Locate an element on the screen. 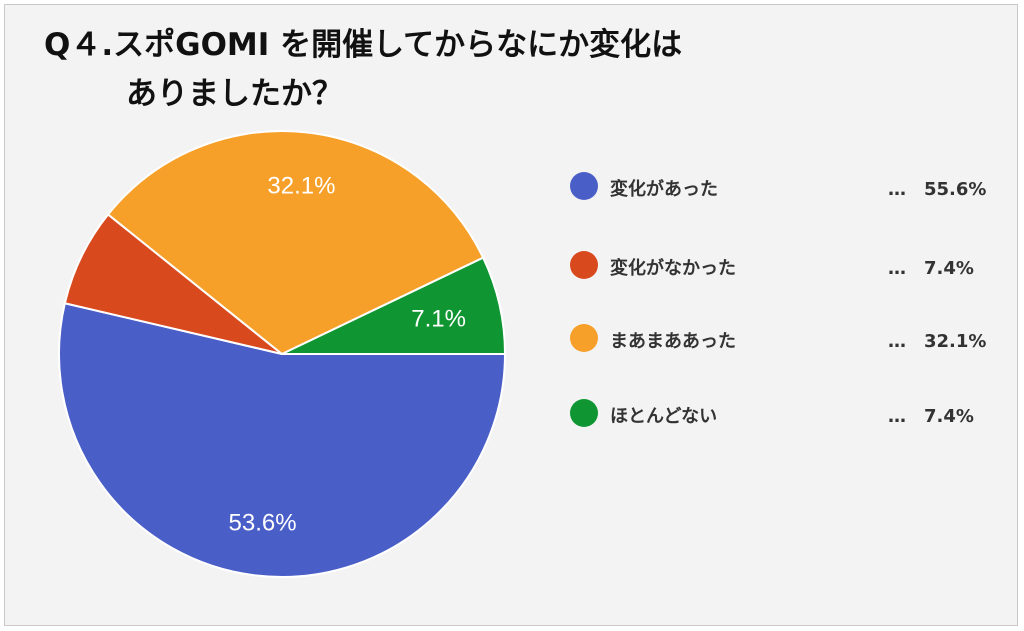 Image resolution: width=1024 pixels, height=631 pixels. chart-title-line2: ありましたか？ is located at coordinates (234, 94).